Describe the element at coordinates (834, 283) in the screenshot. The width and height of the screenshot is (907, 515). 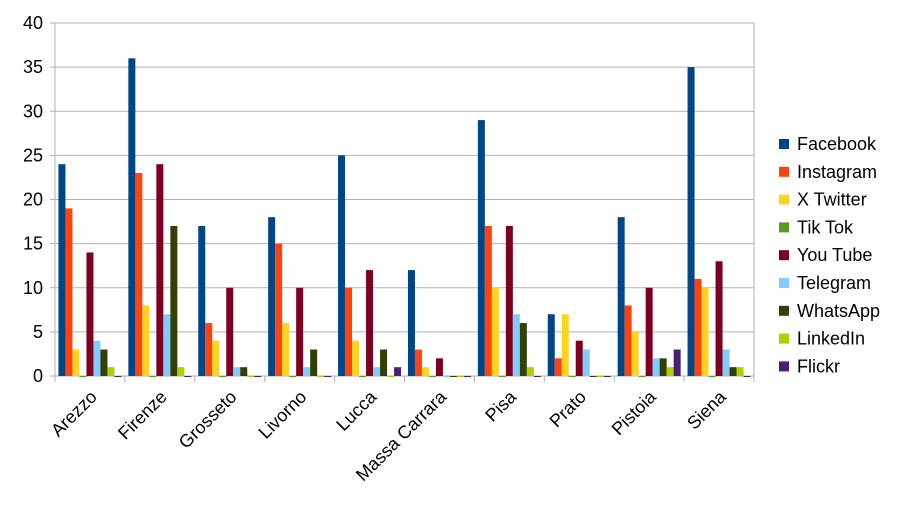
I see `legend-label: Telegram` at that location.